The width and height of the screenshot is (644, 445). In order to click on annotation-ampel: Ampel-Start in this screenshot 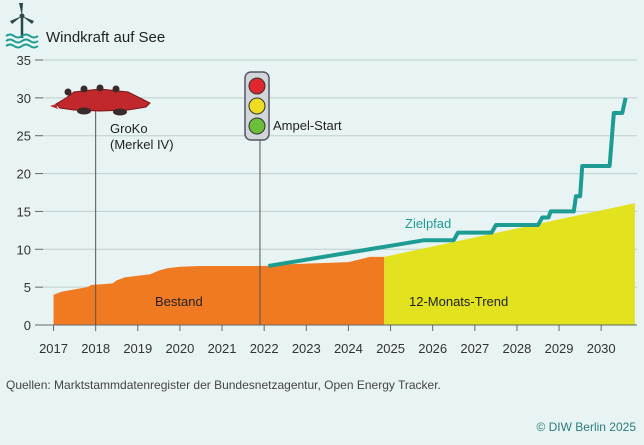, I will do `click(307, 125)`.